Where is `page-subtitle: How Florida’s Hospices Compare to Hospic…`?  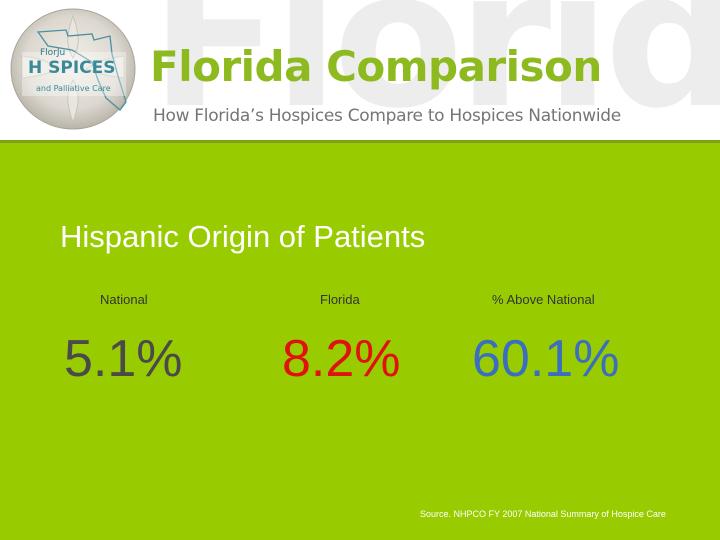
page-subtitle: How Florida’s Hospices Compare to Hospic… is located at coordinates (387, 116).